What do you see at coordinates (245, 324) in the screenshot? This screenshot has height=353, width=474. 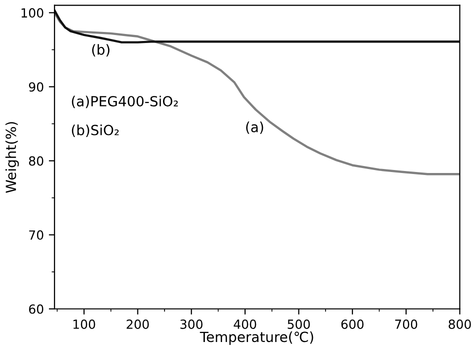 I see `x-tick-label: 400` at bounding box center [245, 324].